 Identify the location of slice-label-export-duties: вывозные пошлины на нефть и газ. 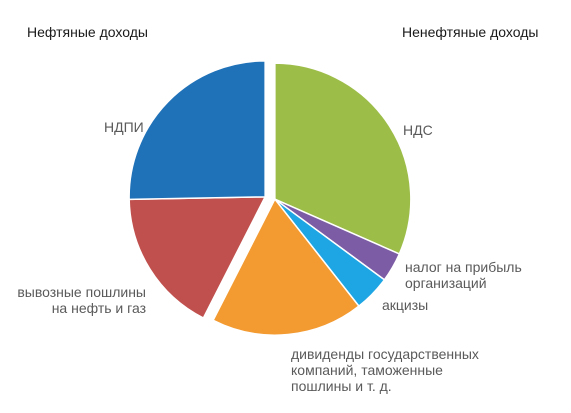
(81, 300).